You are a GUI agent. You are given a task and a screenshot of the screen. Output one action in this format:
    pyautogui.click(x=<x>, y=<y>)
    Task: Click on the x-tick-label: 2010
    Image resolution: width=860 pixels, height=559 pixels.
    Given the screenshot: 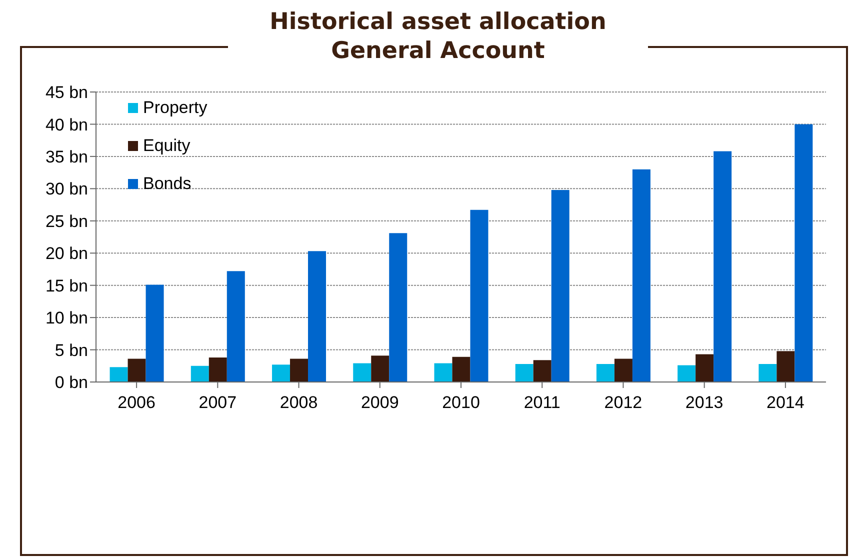 What is the action you would take?
    pyautogui.click(x=461, y=402)
    